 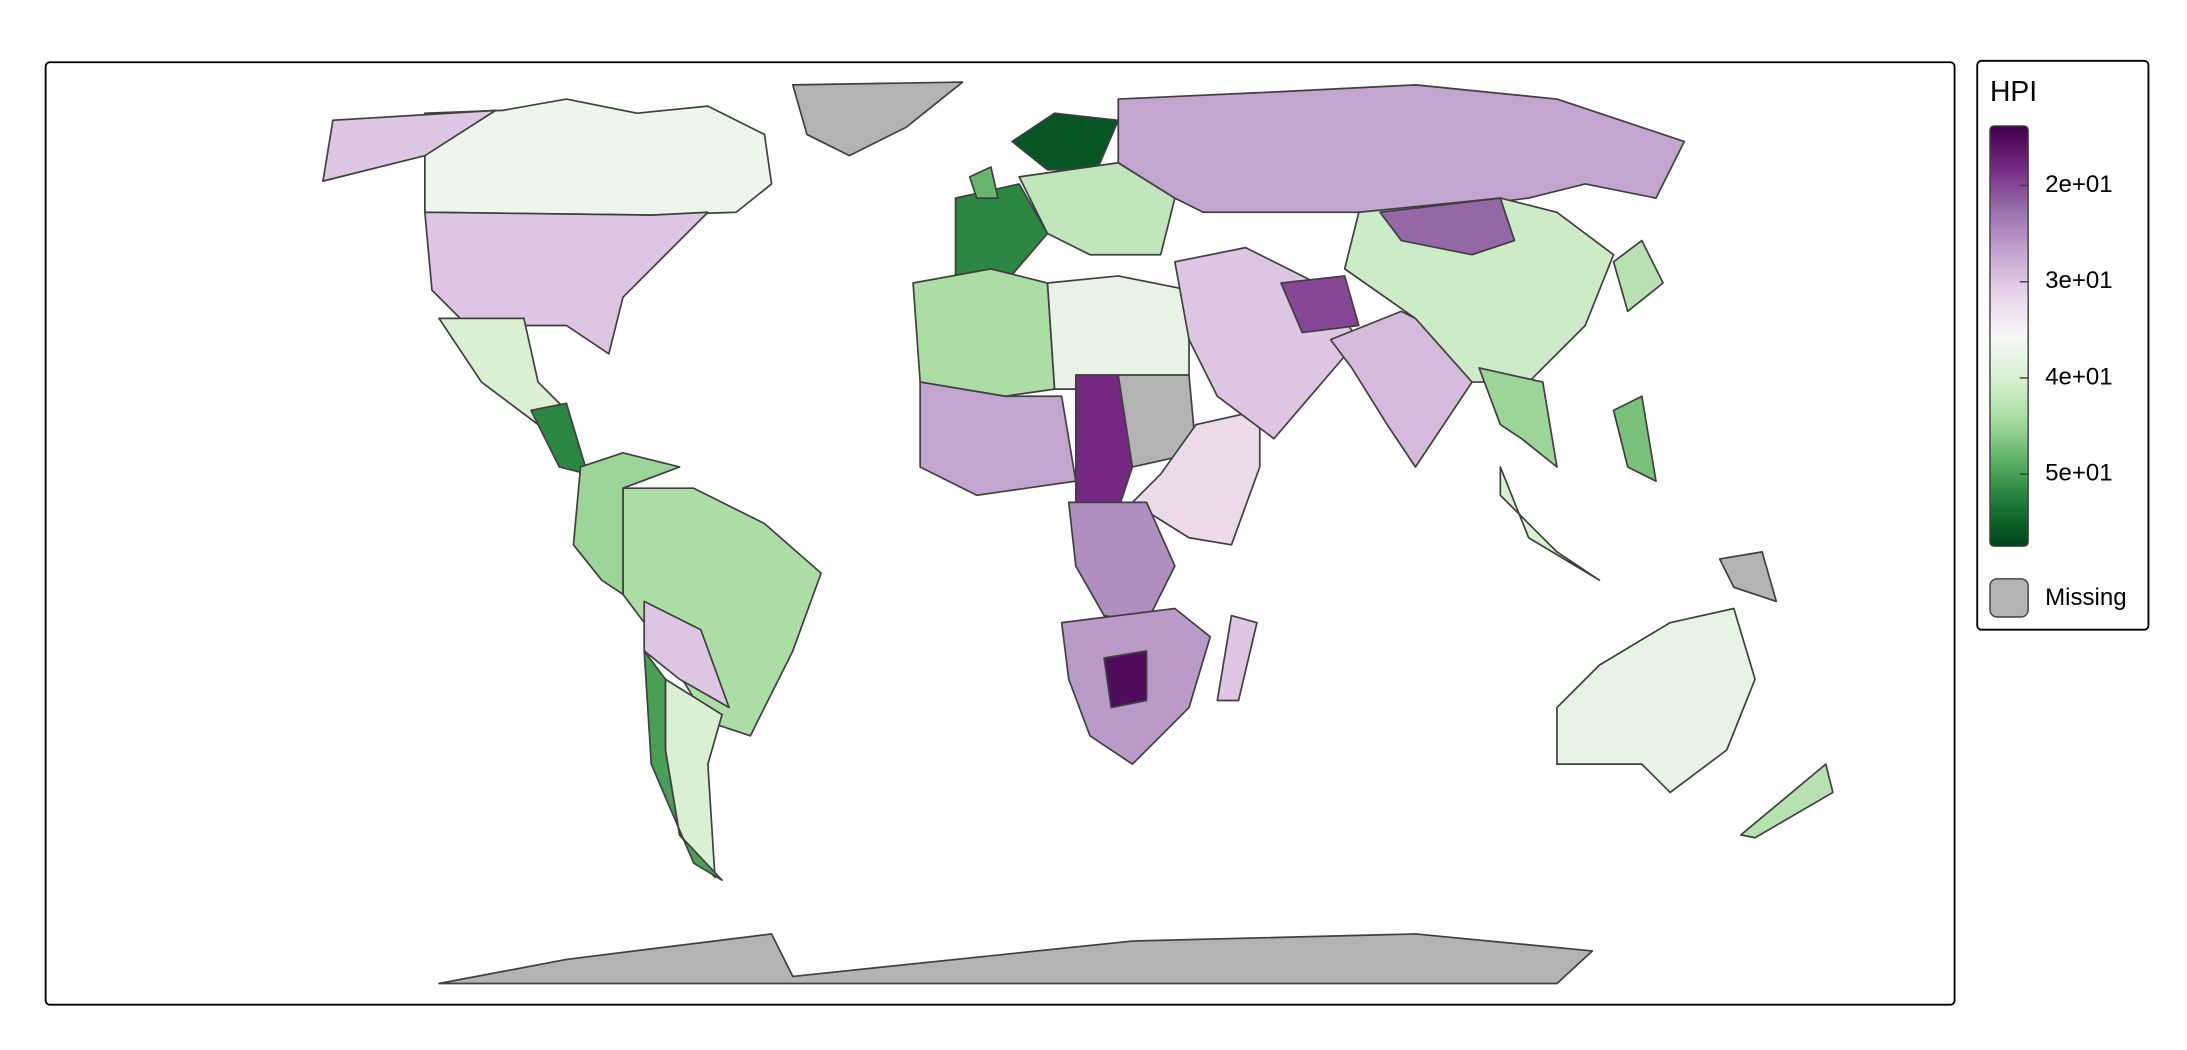 What do you see at coordinates (2009, 598) in the screenshot?
I see `missing-swatch` at bounding box center [2009, 598].